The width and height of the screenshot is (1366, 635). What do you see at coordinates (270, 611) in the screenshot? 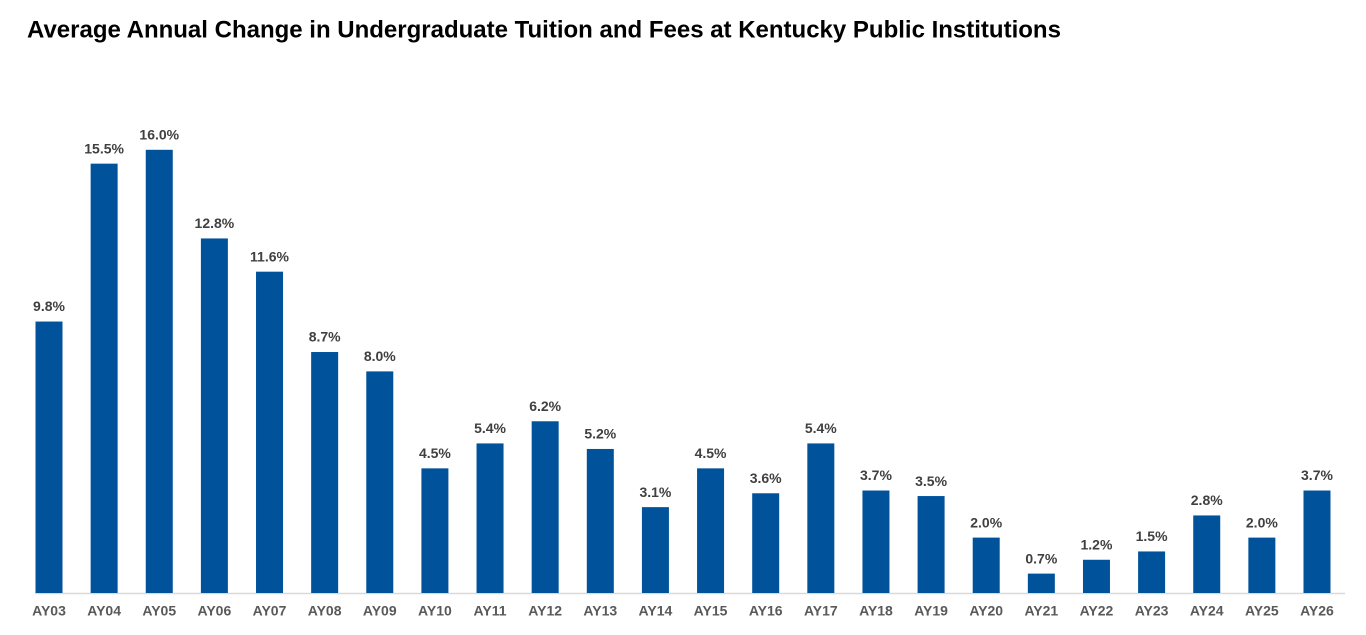
I see `x-tick-label: AY07` at bounding box center [270, 611].